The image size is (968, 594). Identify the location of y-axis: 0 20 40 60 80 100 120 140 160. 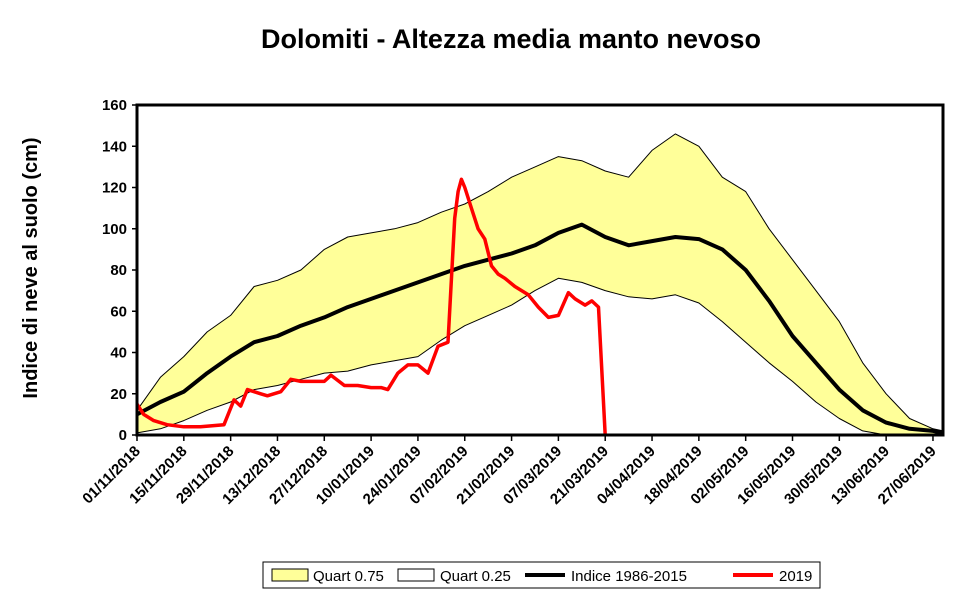
(119, 270).